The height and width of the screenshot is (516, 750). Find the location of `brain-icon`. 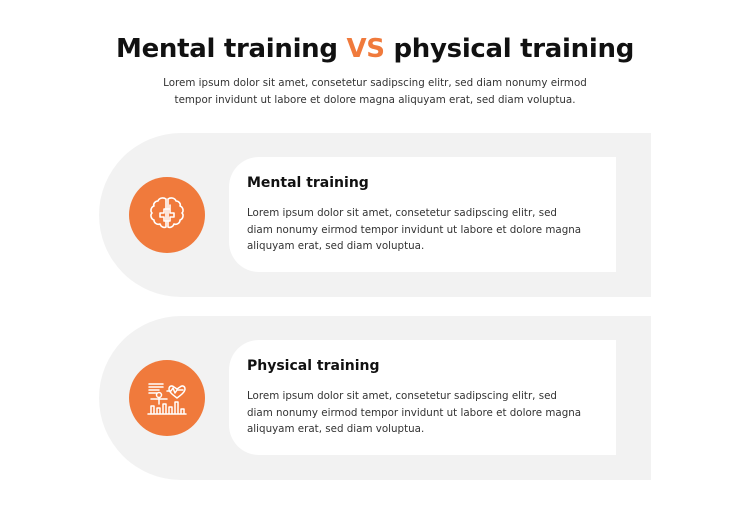

brain-icon is located at coordinates (167, 213).